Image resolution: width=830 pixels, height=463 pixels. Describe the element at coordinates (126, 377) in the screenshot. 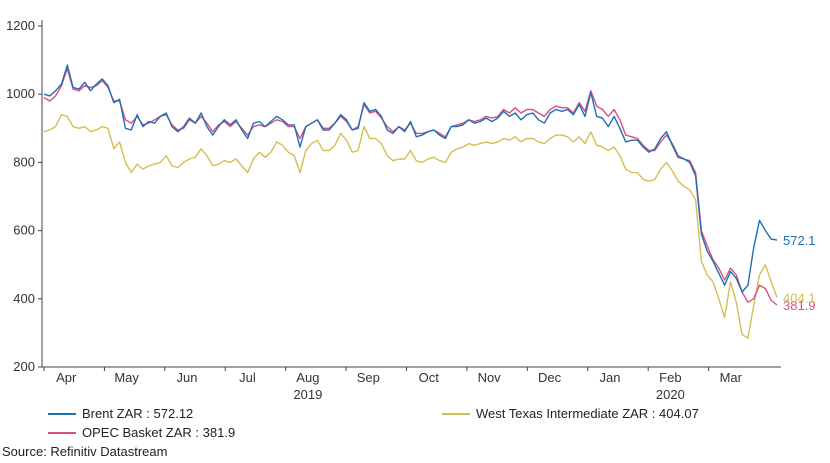

I see `x-tick-label: May` at that location.